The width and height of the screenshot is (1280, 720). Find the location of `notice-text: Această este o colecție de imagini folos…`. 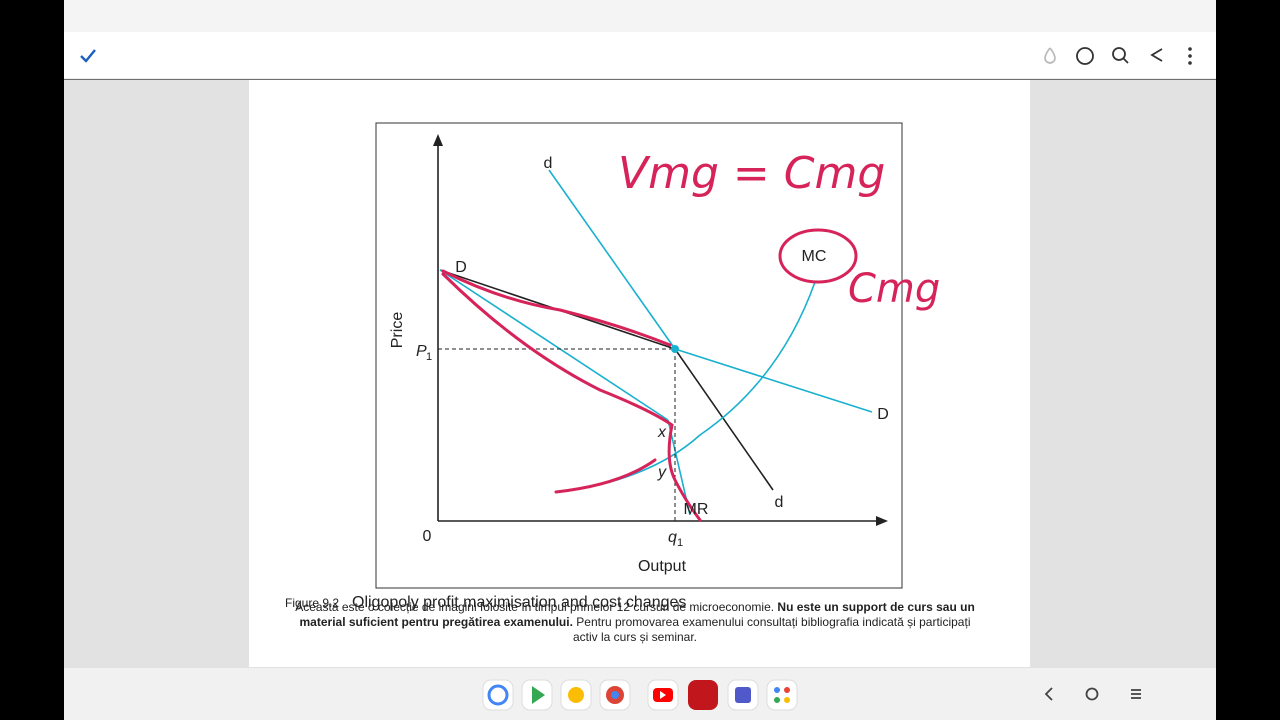

notice-text: Această este o colecție de imagini folos… is located at coordinates (536, 607).